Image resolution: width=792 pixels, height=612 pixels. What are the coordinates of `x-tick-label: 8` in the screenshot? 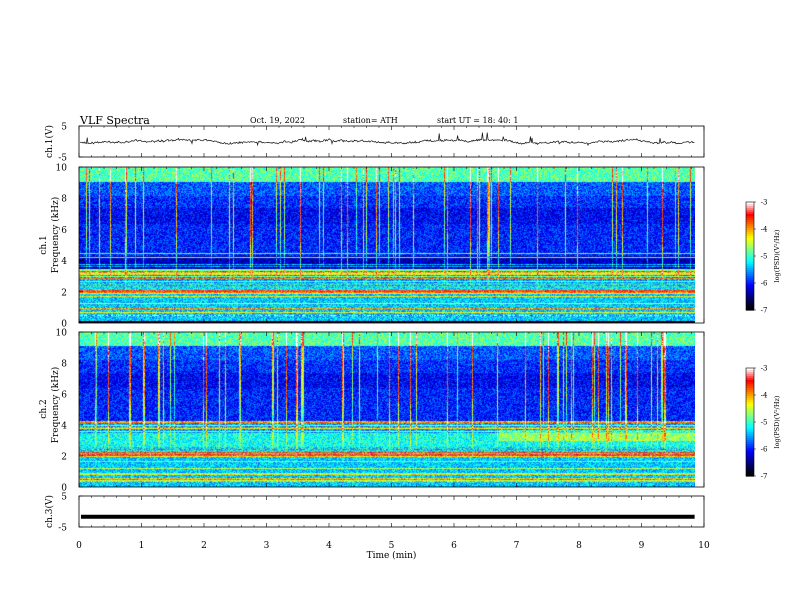 It's located at (579, 546).